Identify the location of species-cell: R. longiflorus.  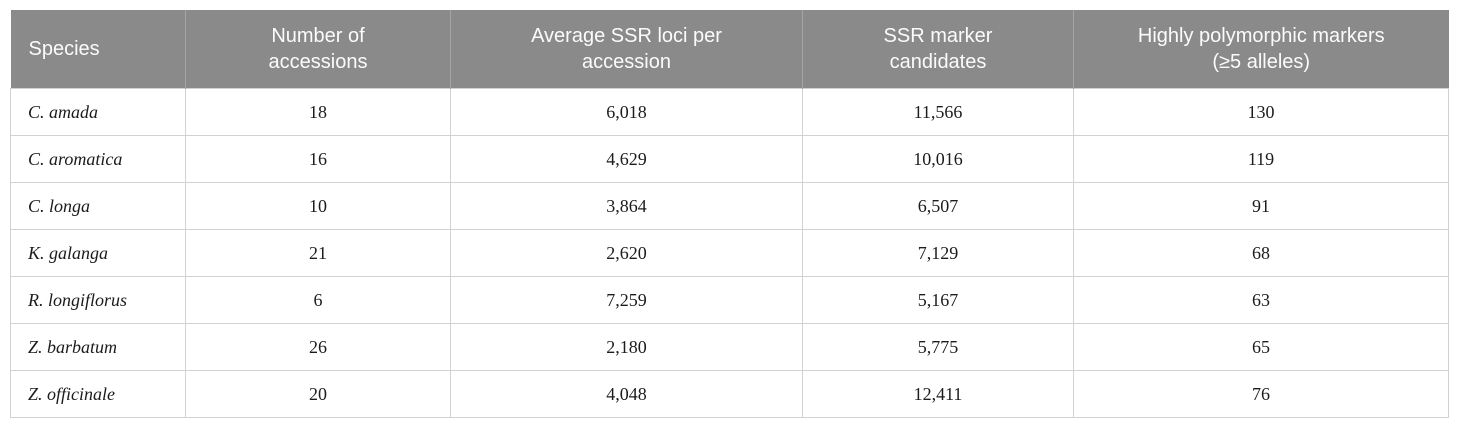
(98, 300).